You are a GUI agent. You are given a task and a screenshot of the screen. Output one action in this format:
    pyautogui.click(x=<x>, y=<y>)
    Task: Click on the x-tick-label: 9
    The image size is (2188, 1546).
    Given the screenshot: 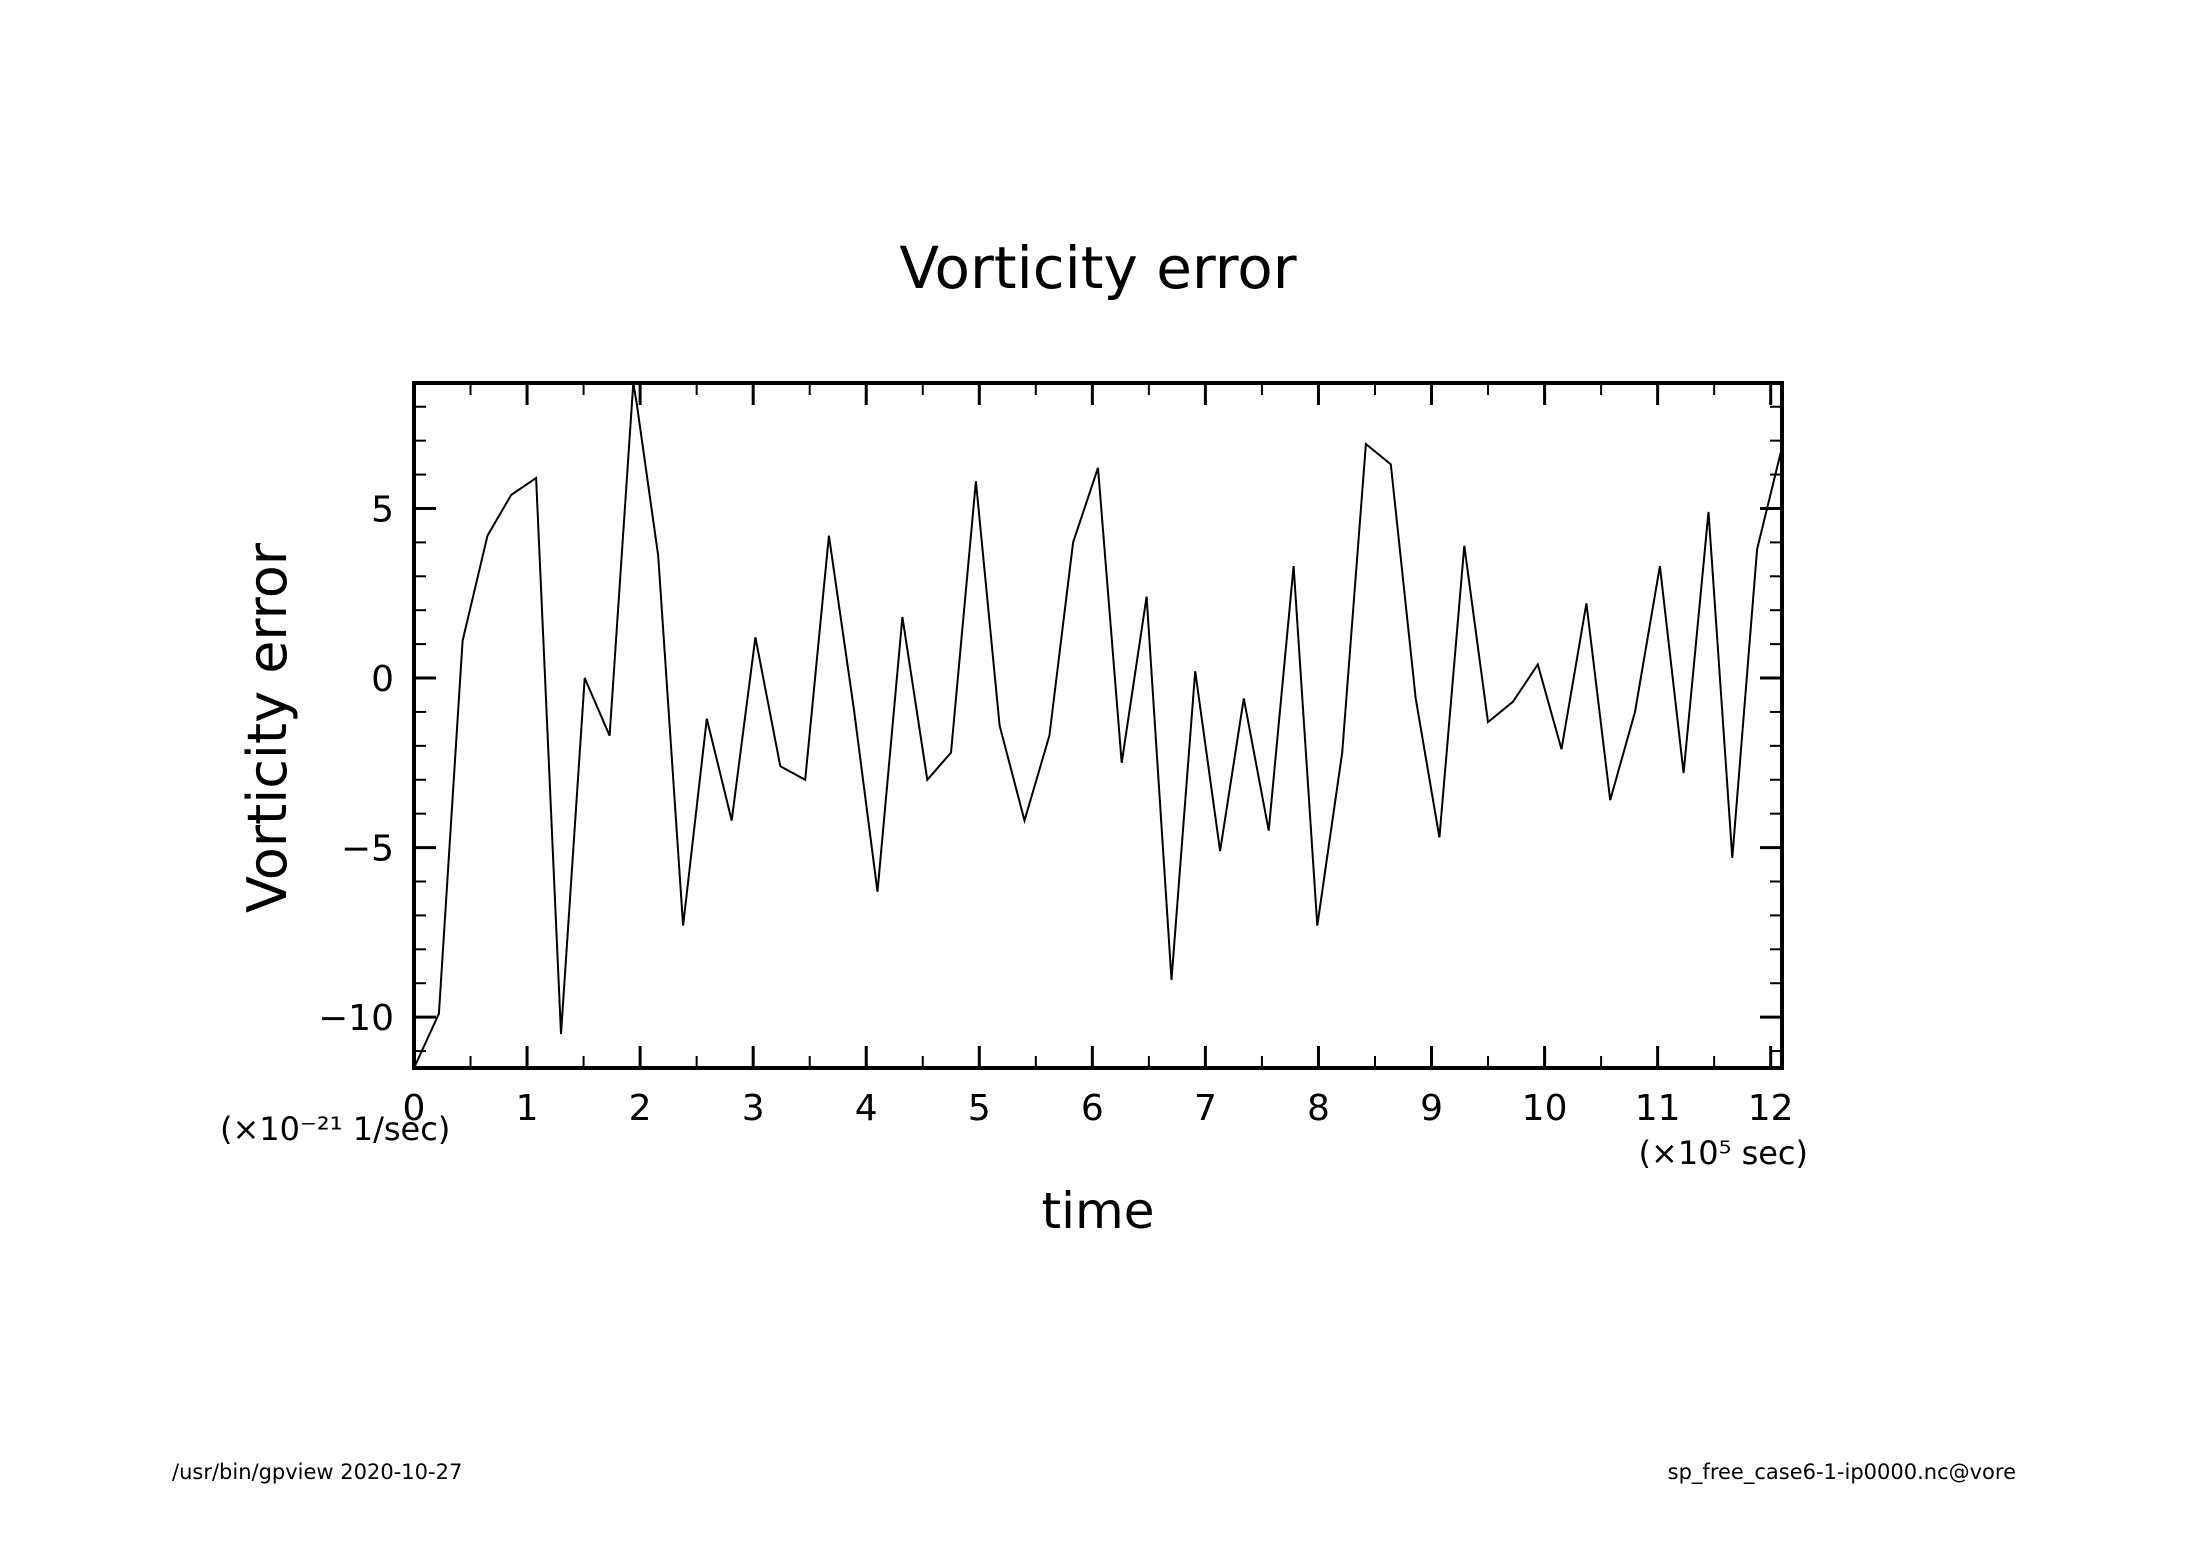 What is the action you would take?
    pyautogui.click(x=1431, y=1108)
    